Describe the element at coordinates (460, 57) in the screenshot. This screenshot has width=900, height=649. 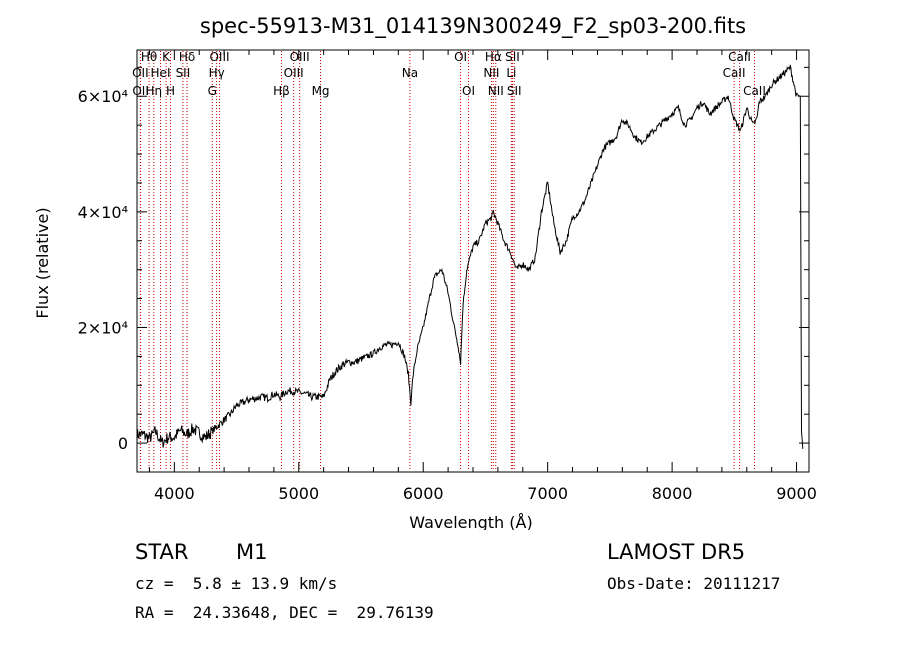
I see `line-label-17: OI` at that location.